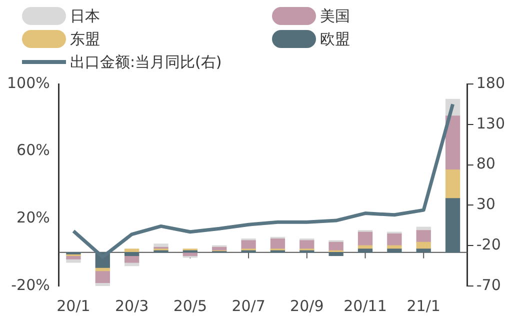 The width and height of the screenshot is (514, 328). I want to click on y2-tick-label: 130, so click(491, 123).